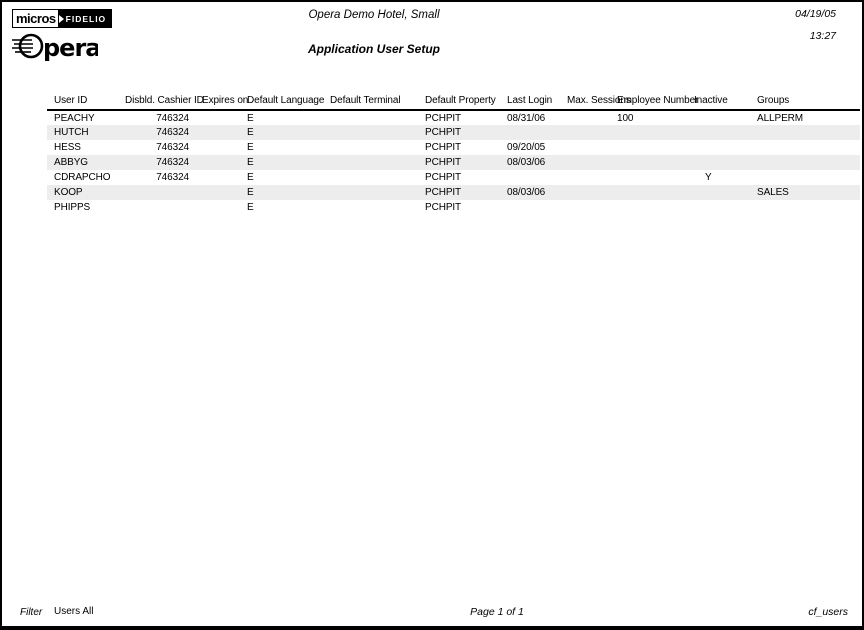 This screenshot has height=630, width=864. Describe the element at coordinates (822, 36) in the screenshot. I see `report-time: 13:27` at that location.